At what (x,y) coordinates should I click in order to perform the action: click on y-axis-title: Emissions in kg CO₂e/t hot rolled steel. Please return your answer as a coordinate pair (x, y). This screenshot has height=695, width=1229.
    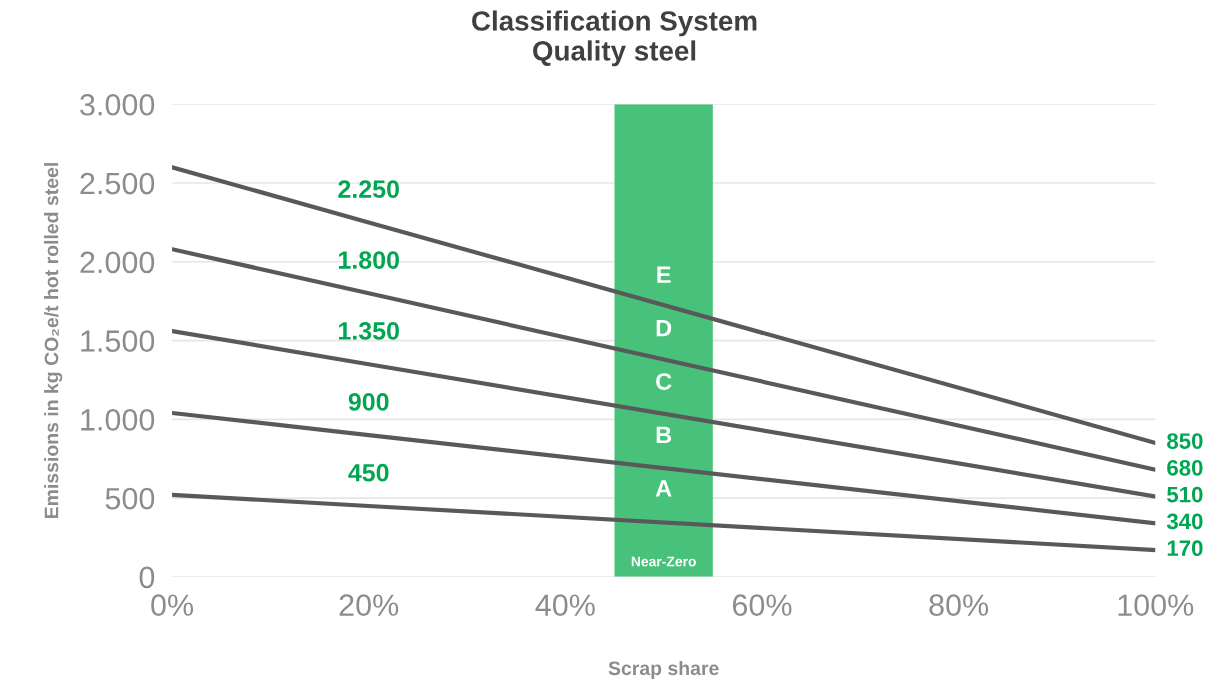
    Looking at the image, I should click on (53, 341).